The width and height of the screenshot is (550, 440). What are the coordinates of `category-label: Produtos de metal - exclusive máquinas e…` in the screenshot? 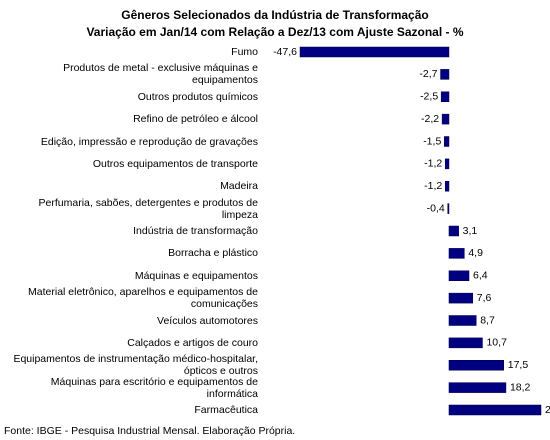 It's located at (160, 74).